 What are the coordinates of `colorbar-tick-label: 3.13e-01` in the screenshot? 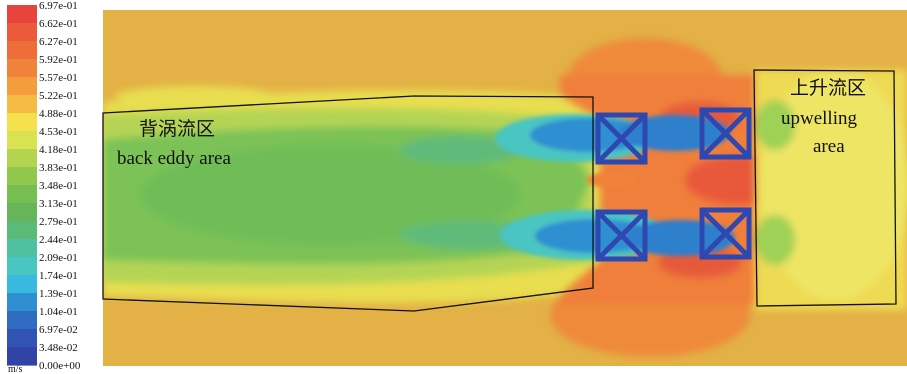 It's located at (58, 204).